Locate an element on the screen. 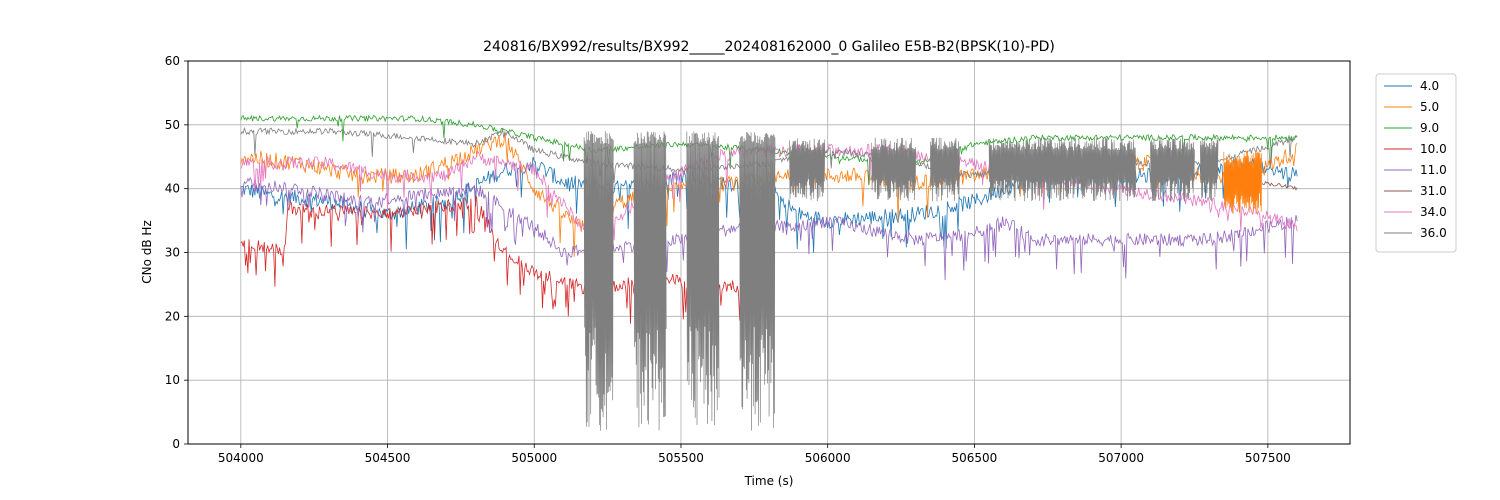 Image resolution: width=1500 pixels, height=500 pixels. x-tick-label: 505500 is located at coordinates (681, 458).